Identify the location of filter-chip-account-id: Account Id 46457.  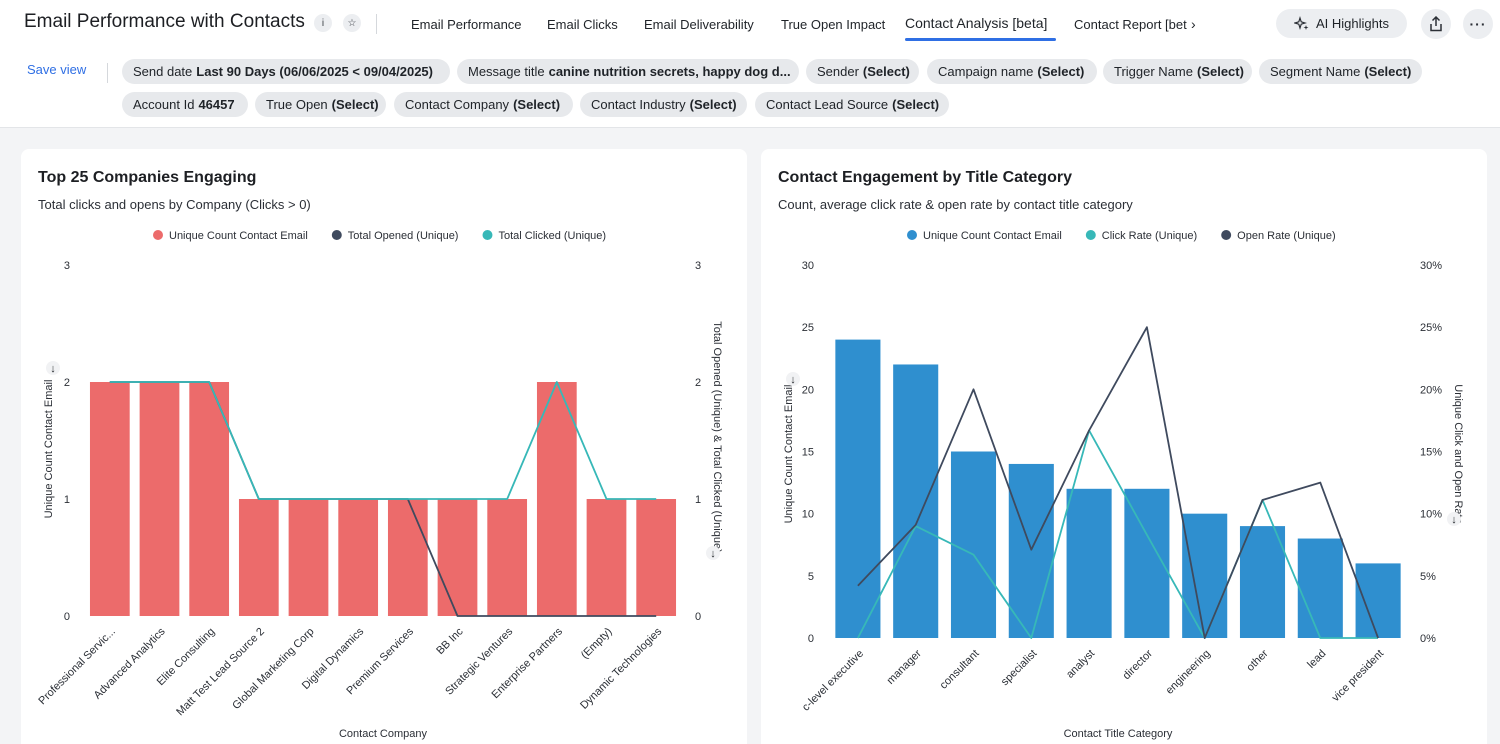
(185, 104).